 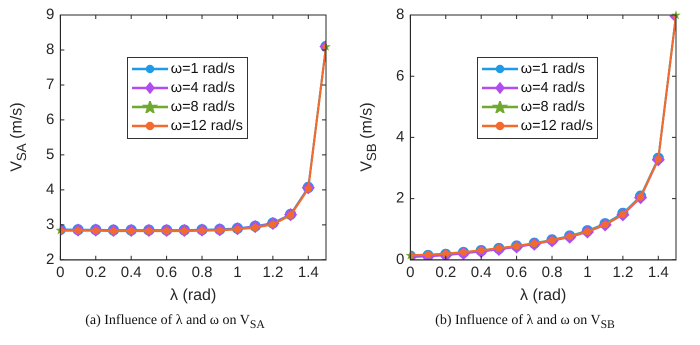 I want to click on text: (a) Influence of λ and ω on V$_{SA}$, so click(x=175, y=322).